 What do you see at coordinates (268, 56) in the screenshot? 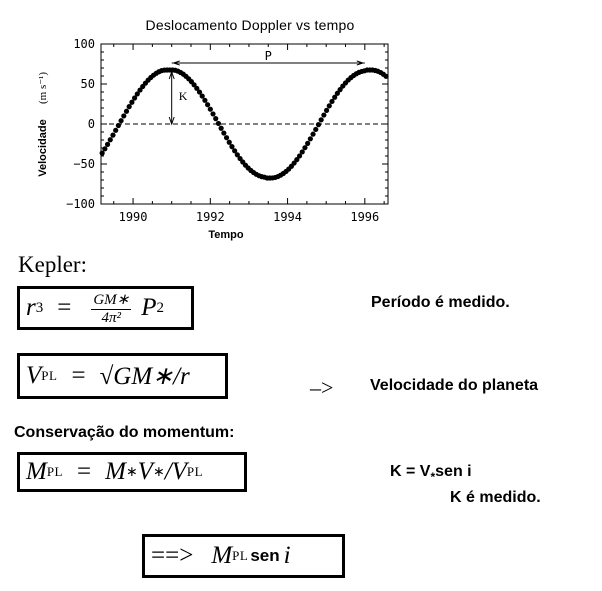
I see `period-label: P` at bounding box center [268, 56].